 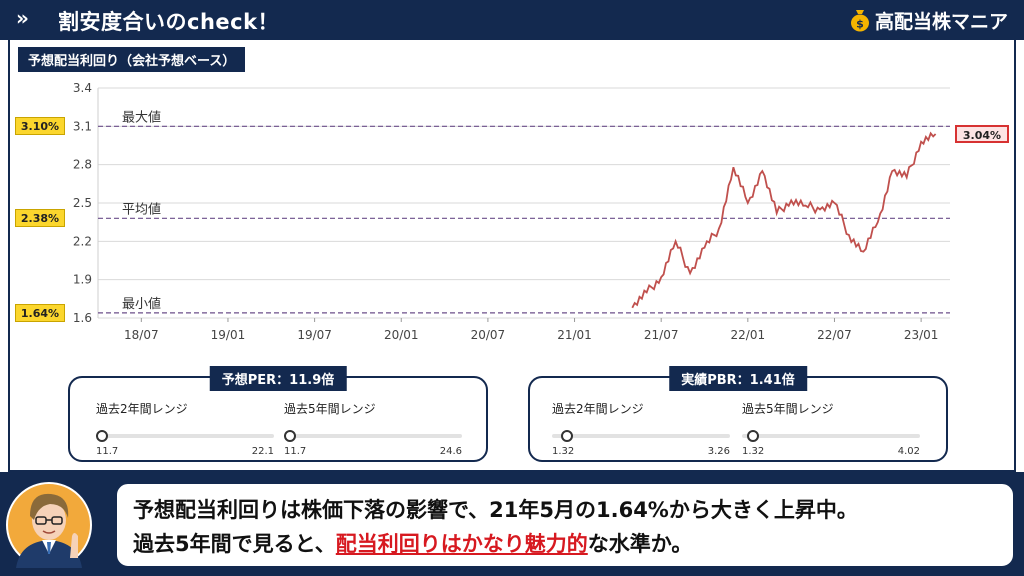 What do you see at coordinates (234, 544) in the screenshot?
I see `comment-line-2-pre: 過去5年間で見ると、` at bounding box center [234, 544].